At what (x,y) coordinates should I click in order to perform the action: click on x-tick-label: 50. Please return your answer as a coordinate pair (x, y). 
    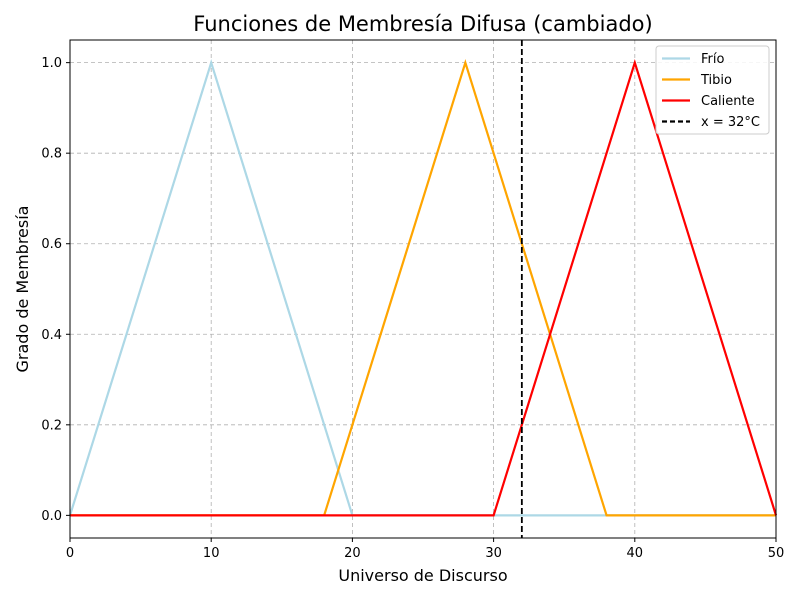
    Looking at the image, I should click on (776, 553).